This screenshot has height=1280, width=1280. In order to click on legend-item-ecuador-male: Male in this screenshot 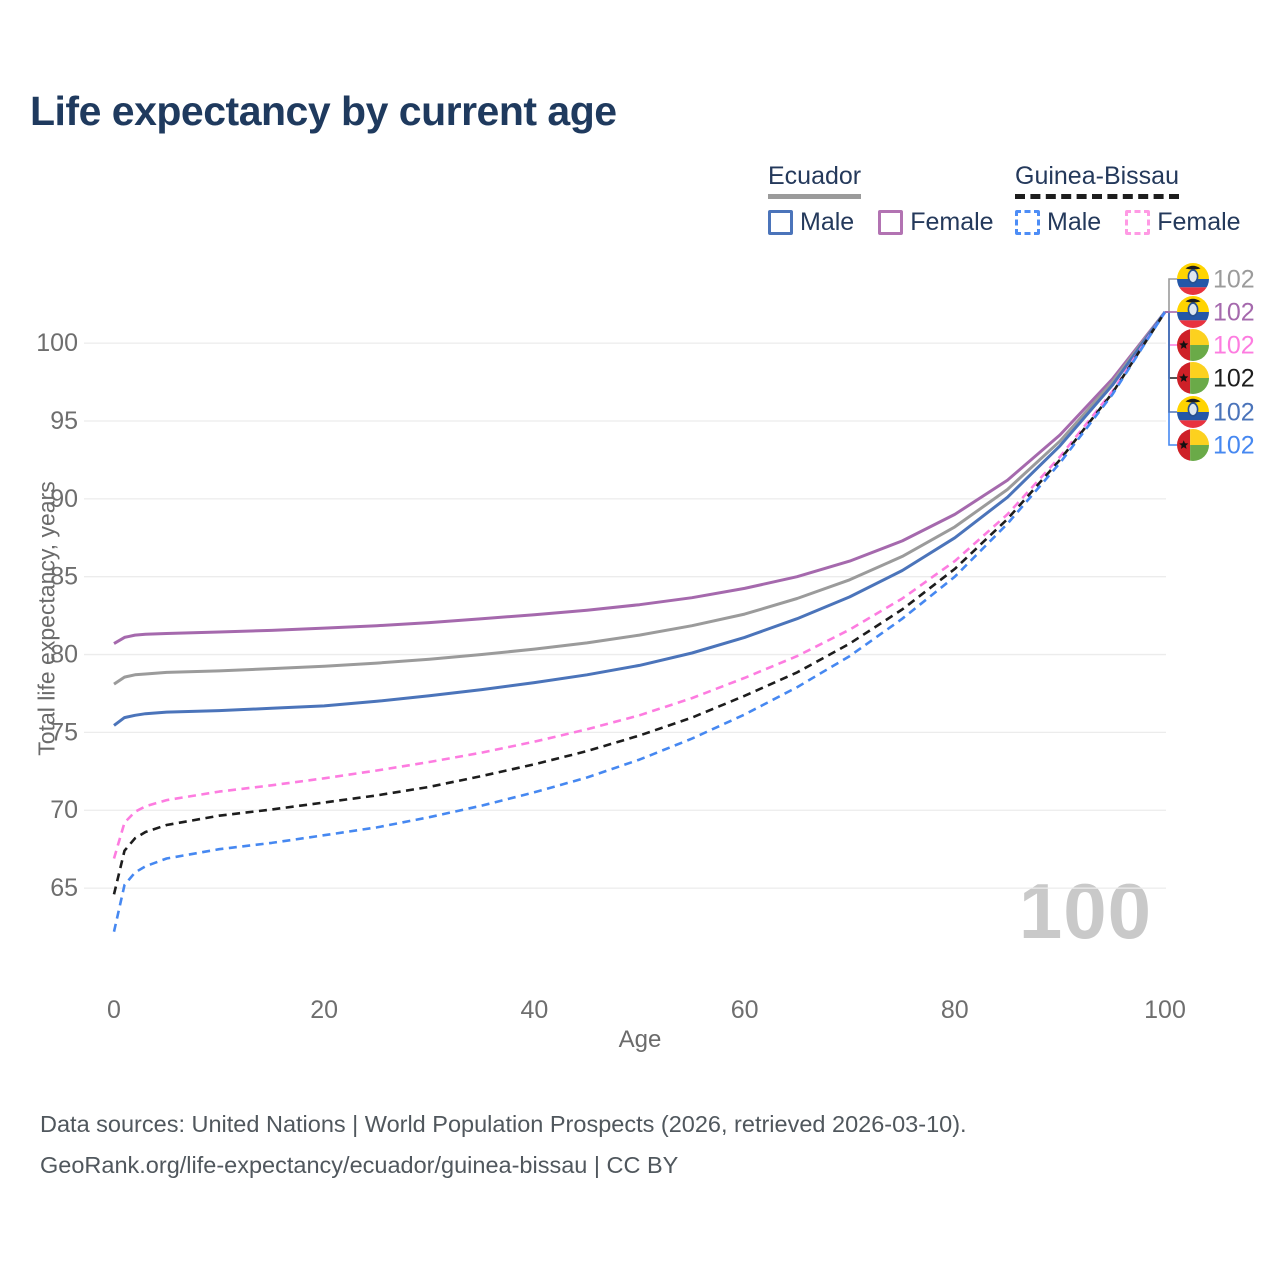, I will do `click(811, 222)`.